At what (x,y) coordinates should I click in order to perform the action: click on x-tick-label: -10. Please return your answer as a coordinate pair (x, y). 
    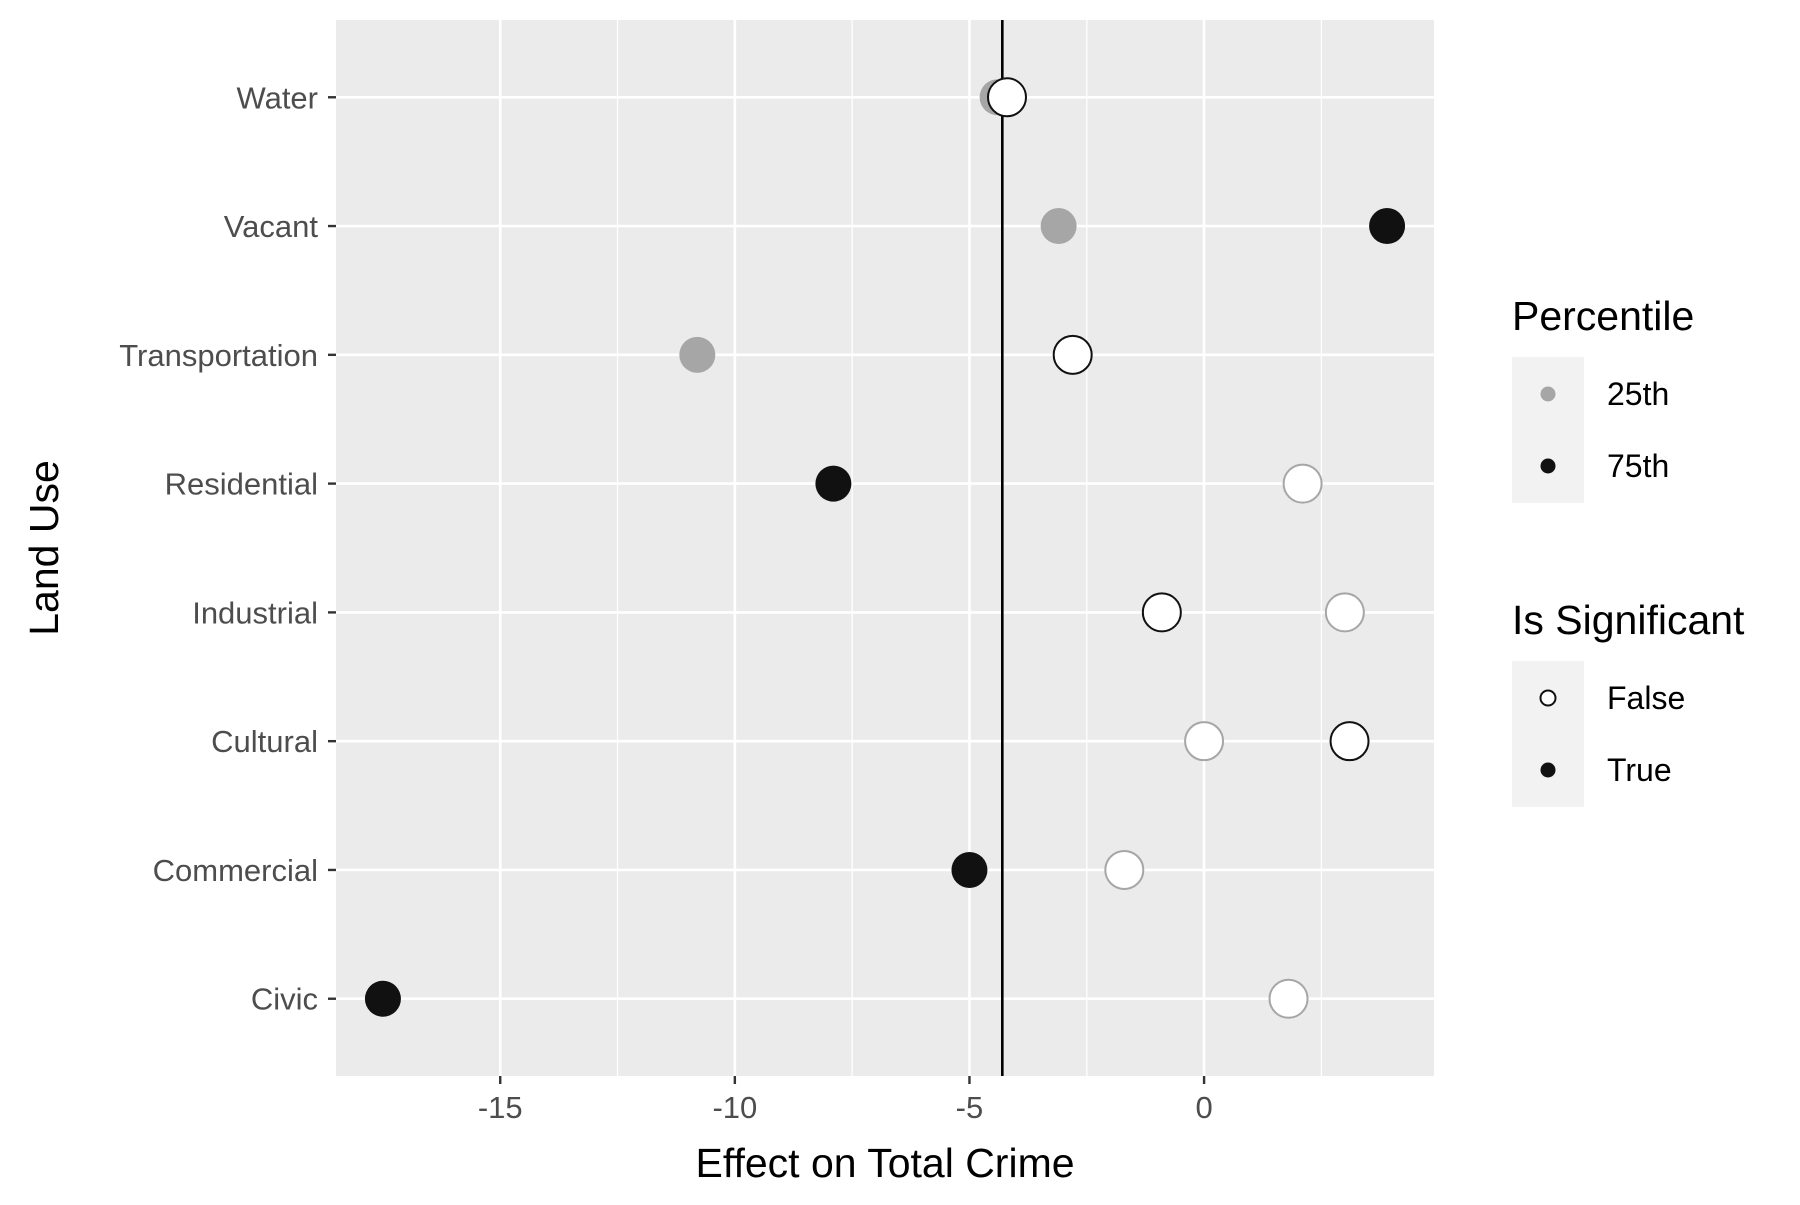
    Looking at the image, I should click on (734, 1107).